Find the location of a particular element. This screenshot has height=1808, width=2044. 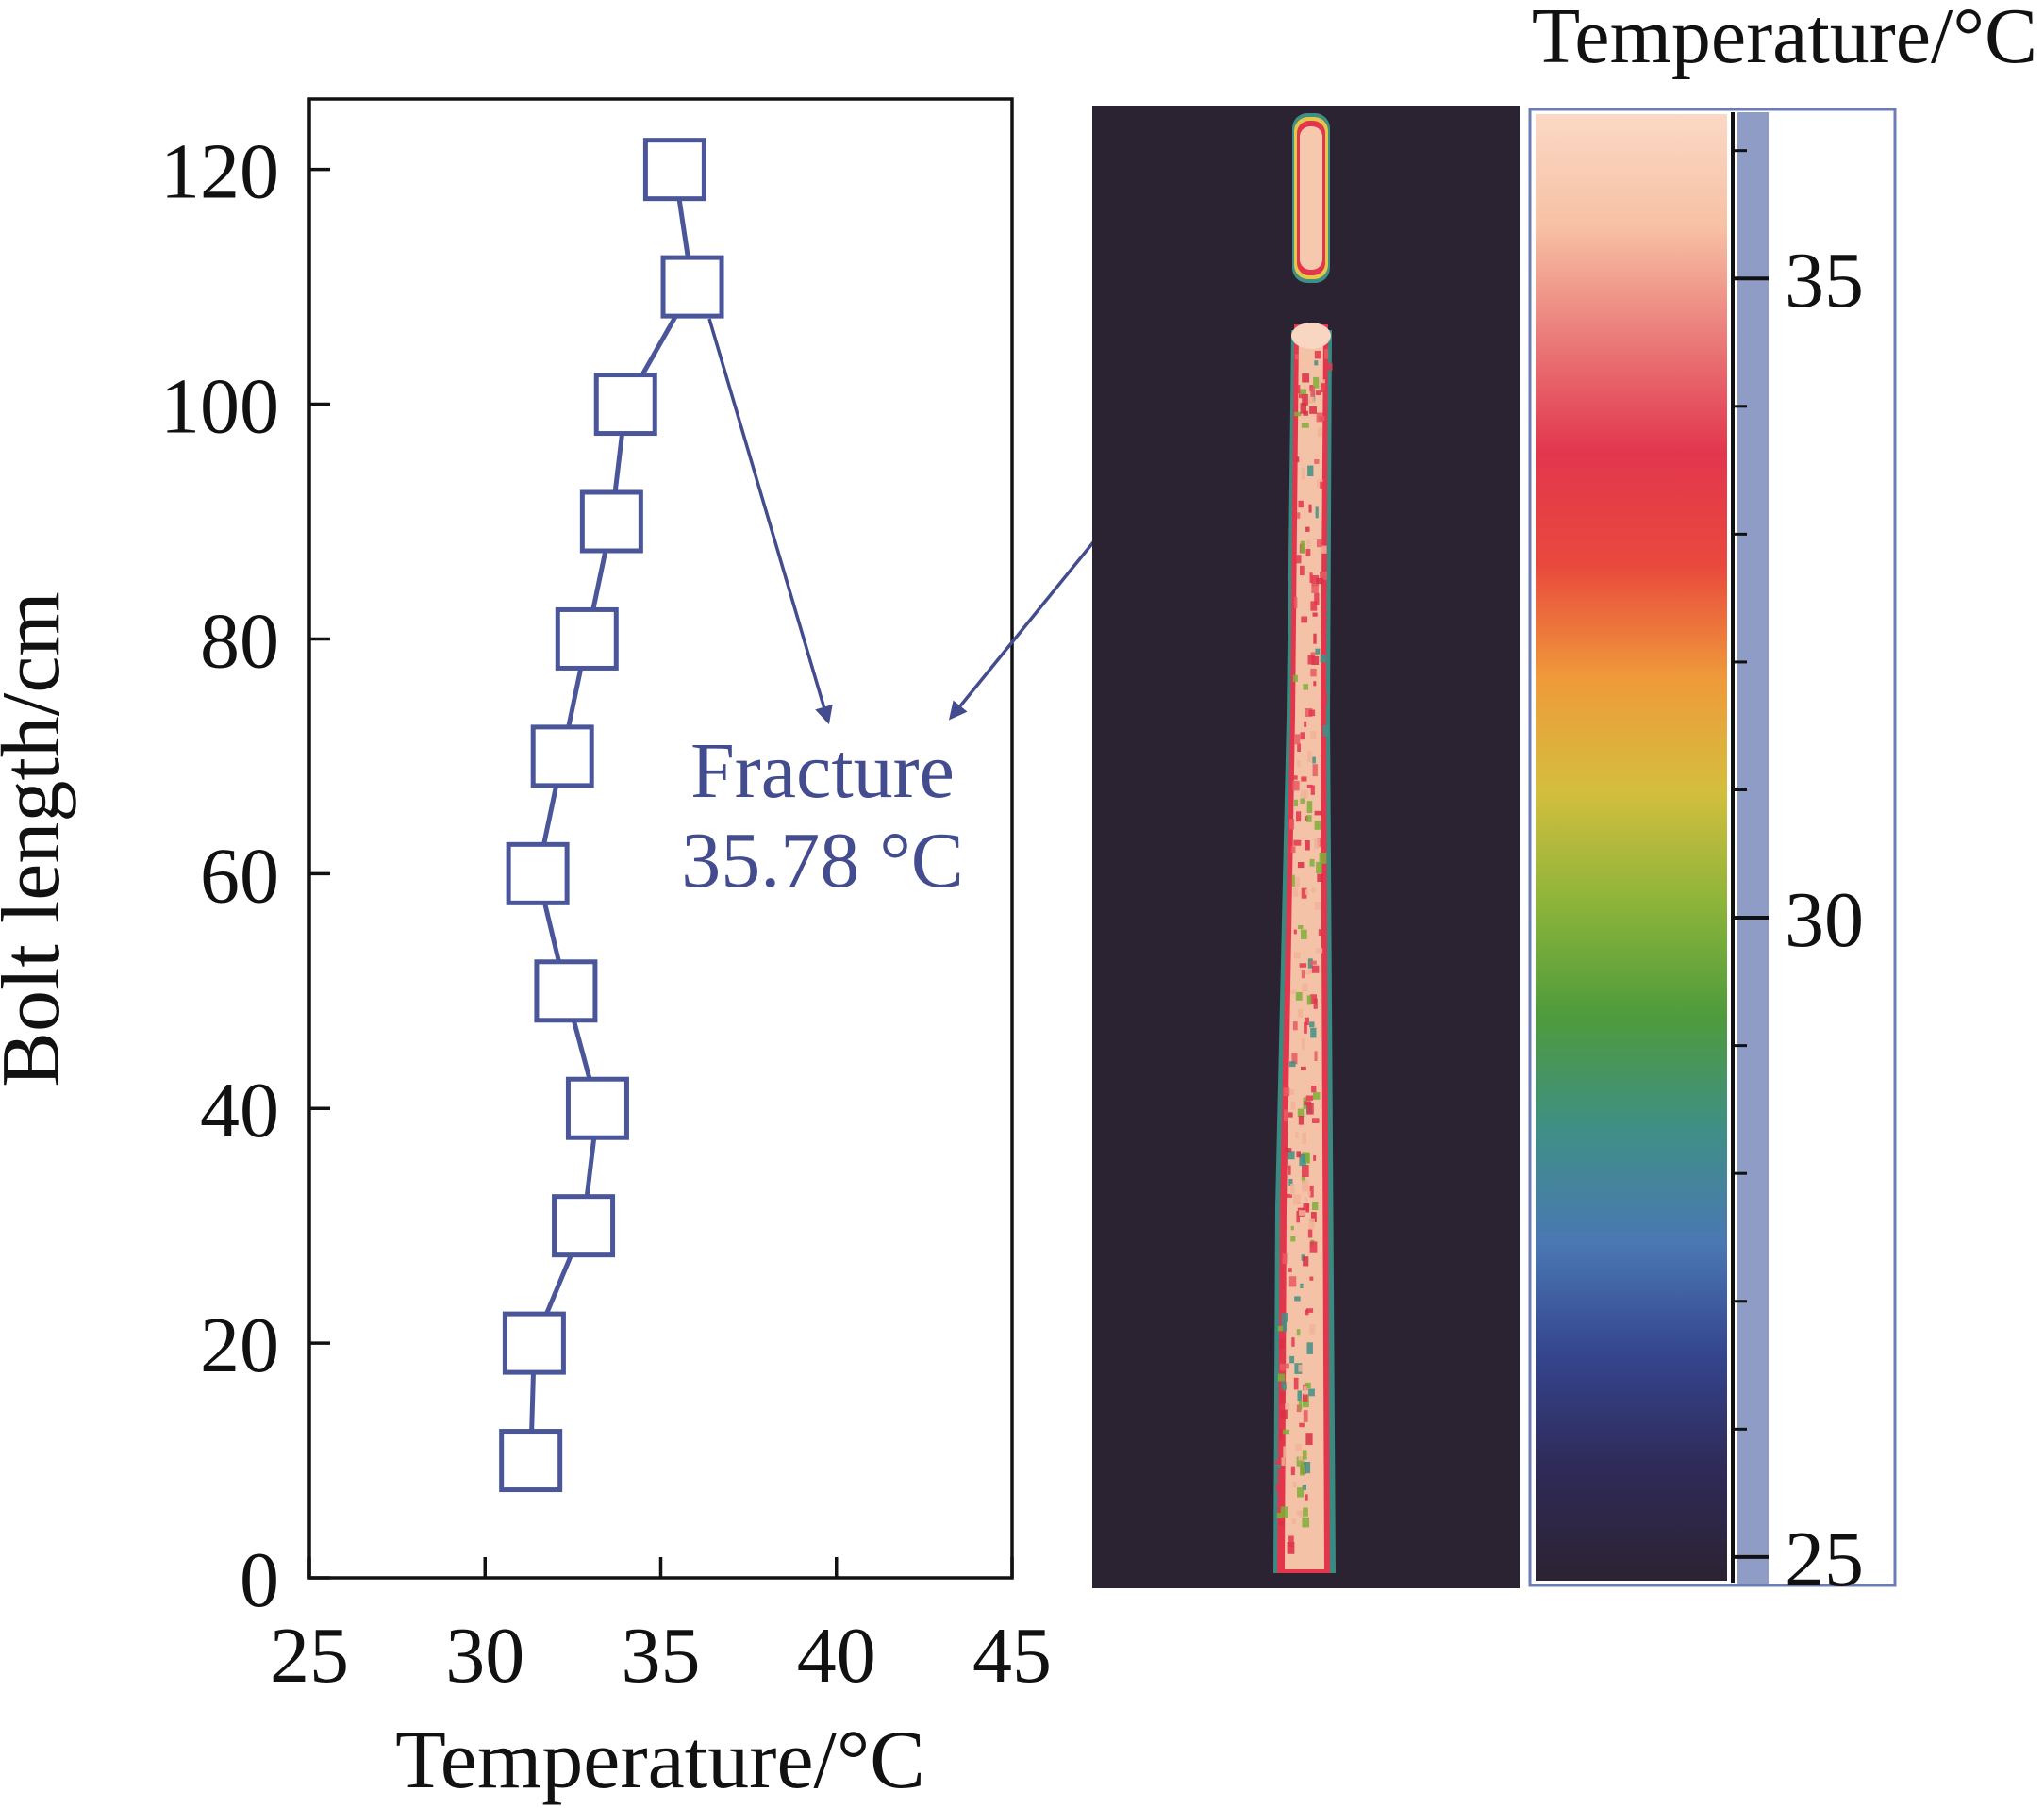

y-tick-label: 100 is located at coordinates (219, 407).